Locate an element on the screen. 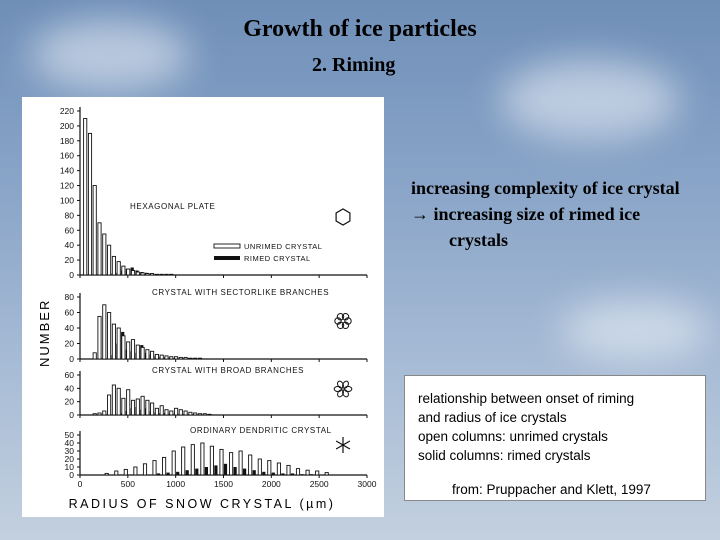 This screenshot has height=540, width=720. notes-line: crystals is located at coordinates (478, 240).